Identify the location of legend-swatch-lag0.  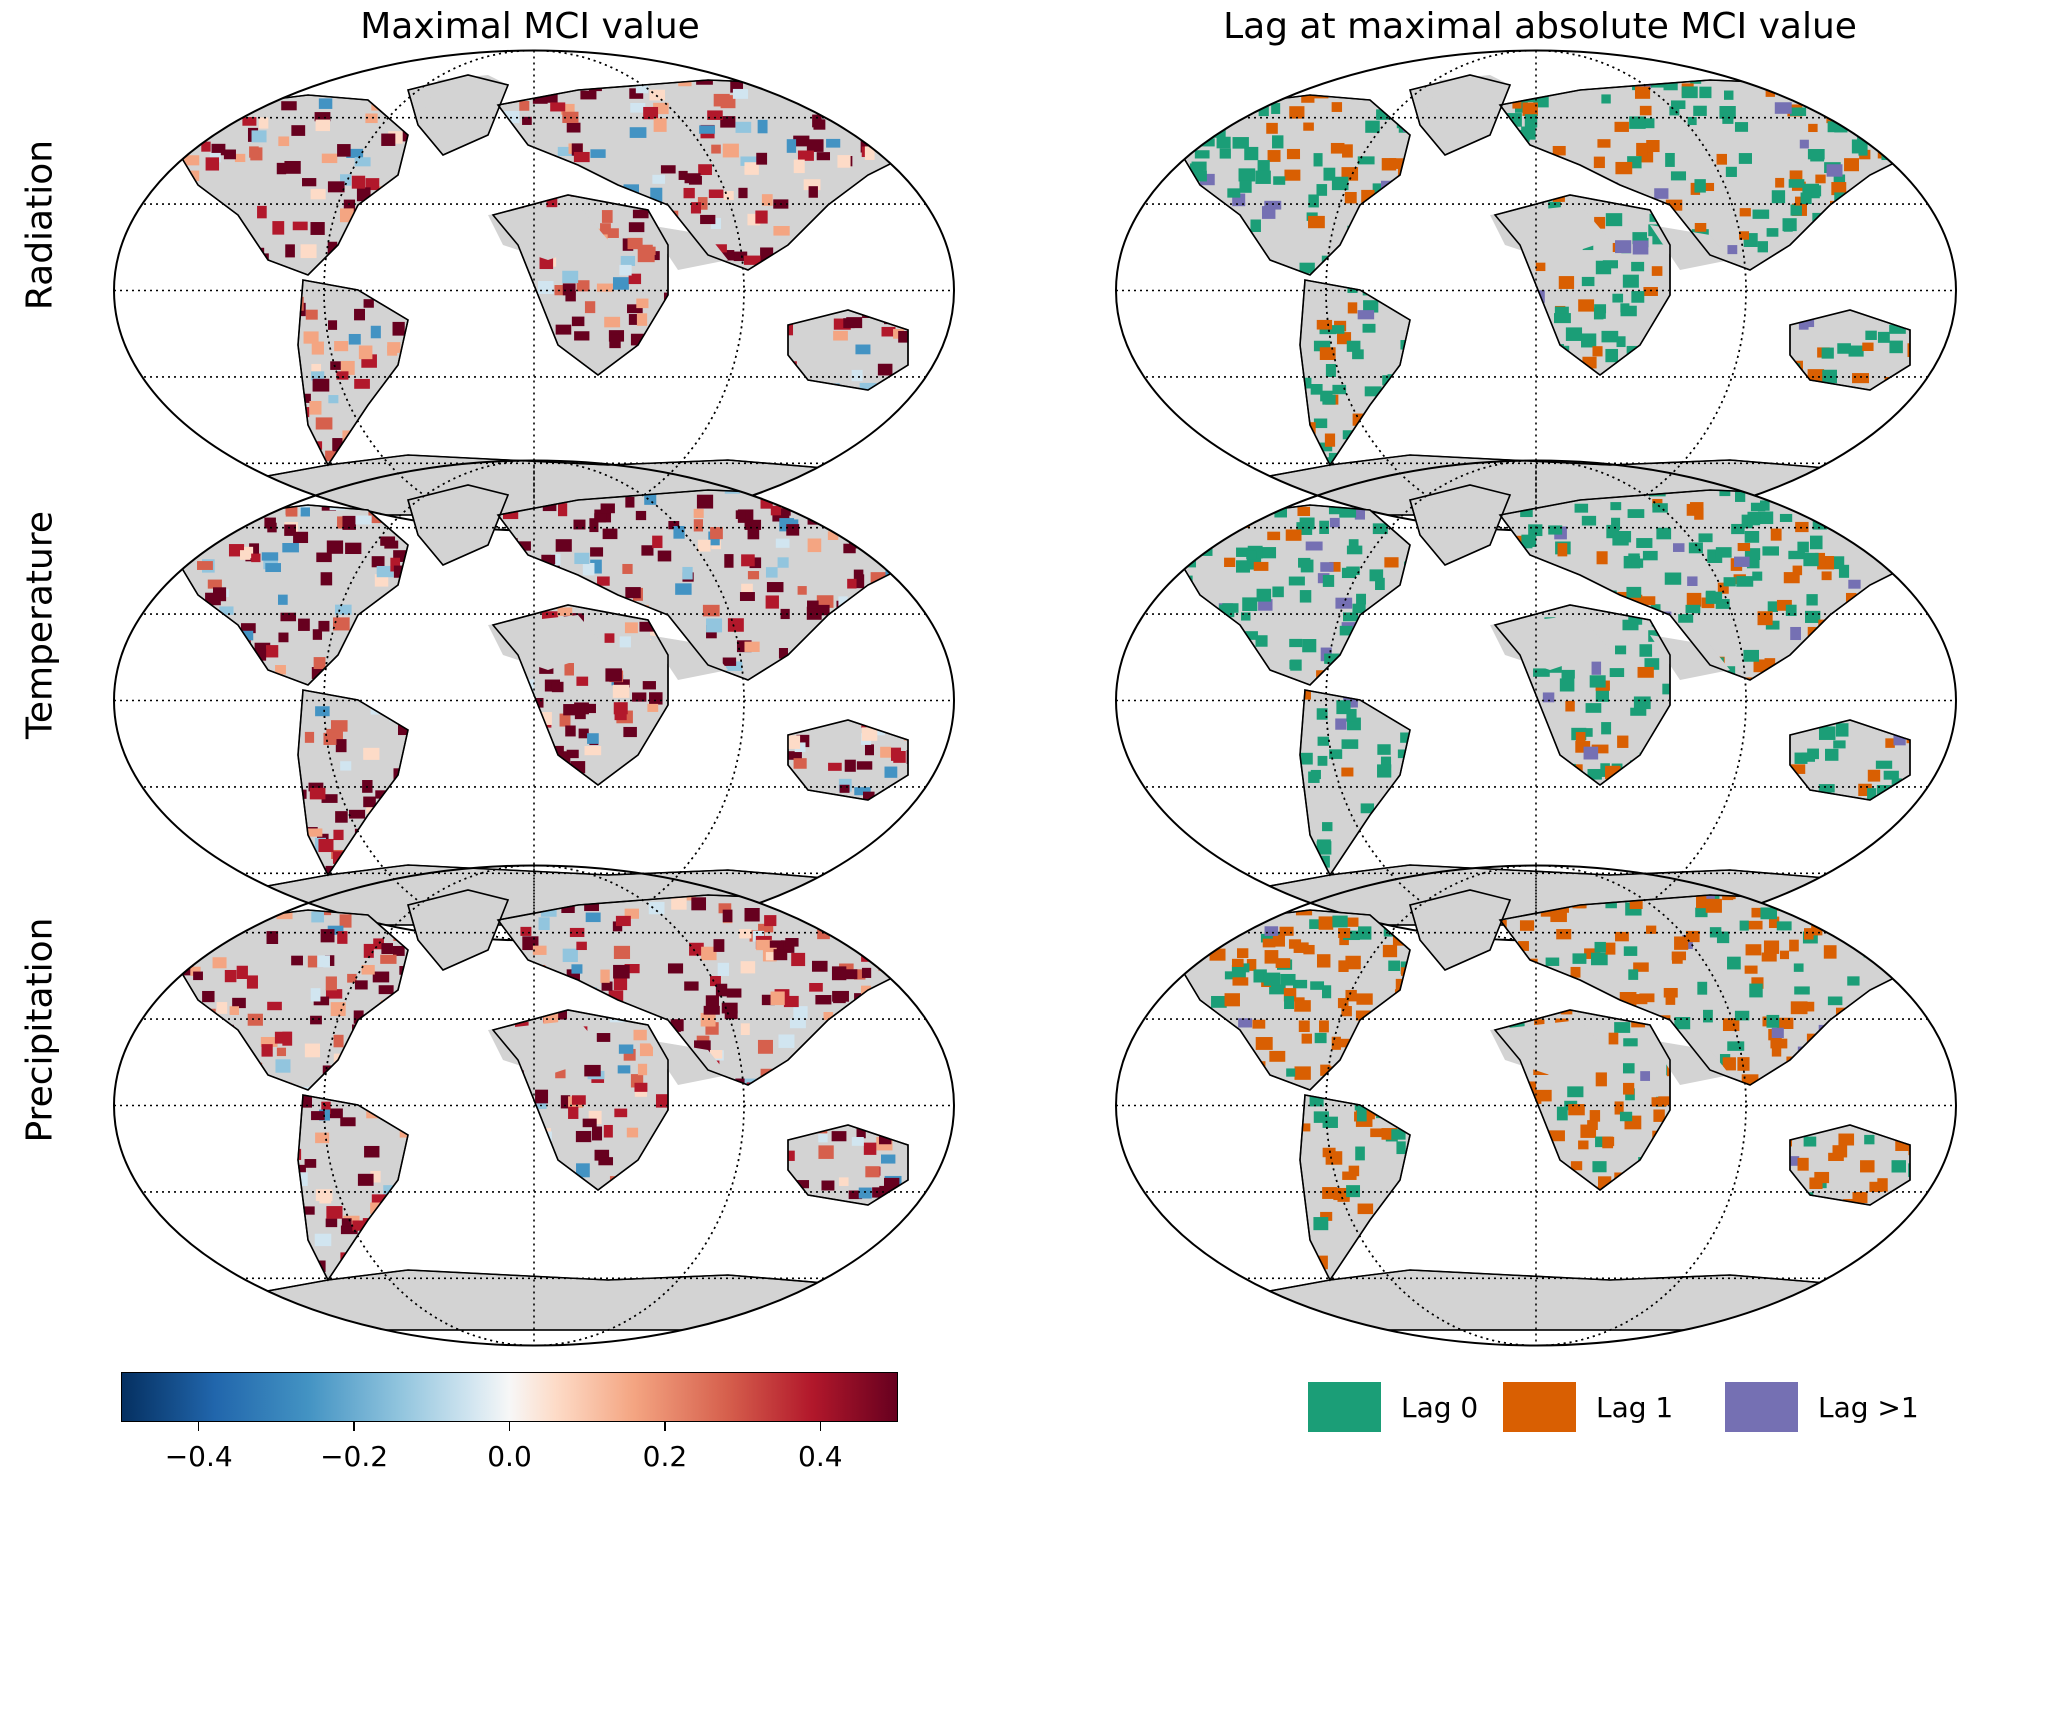
(1344, 1407).